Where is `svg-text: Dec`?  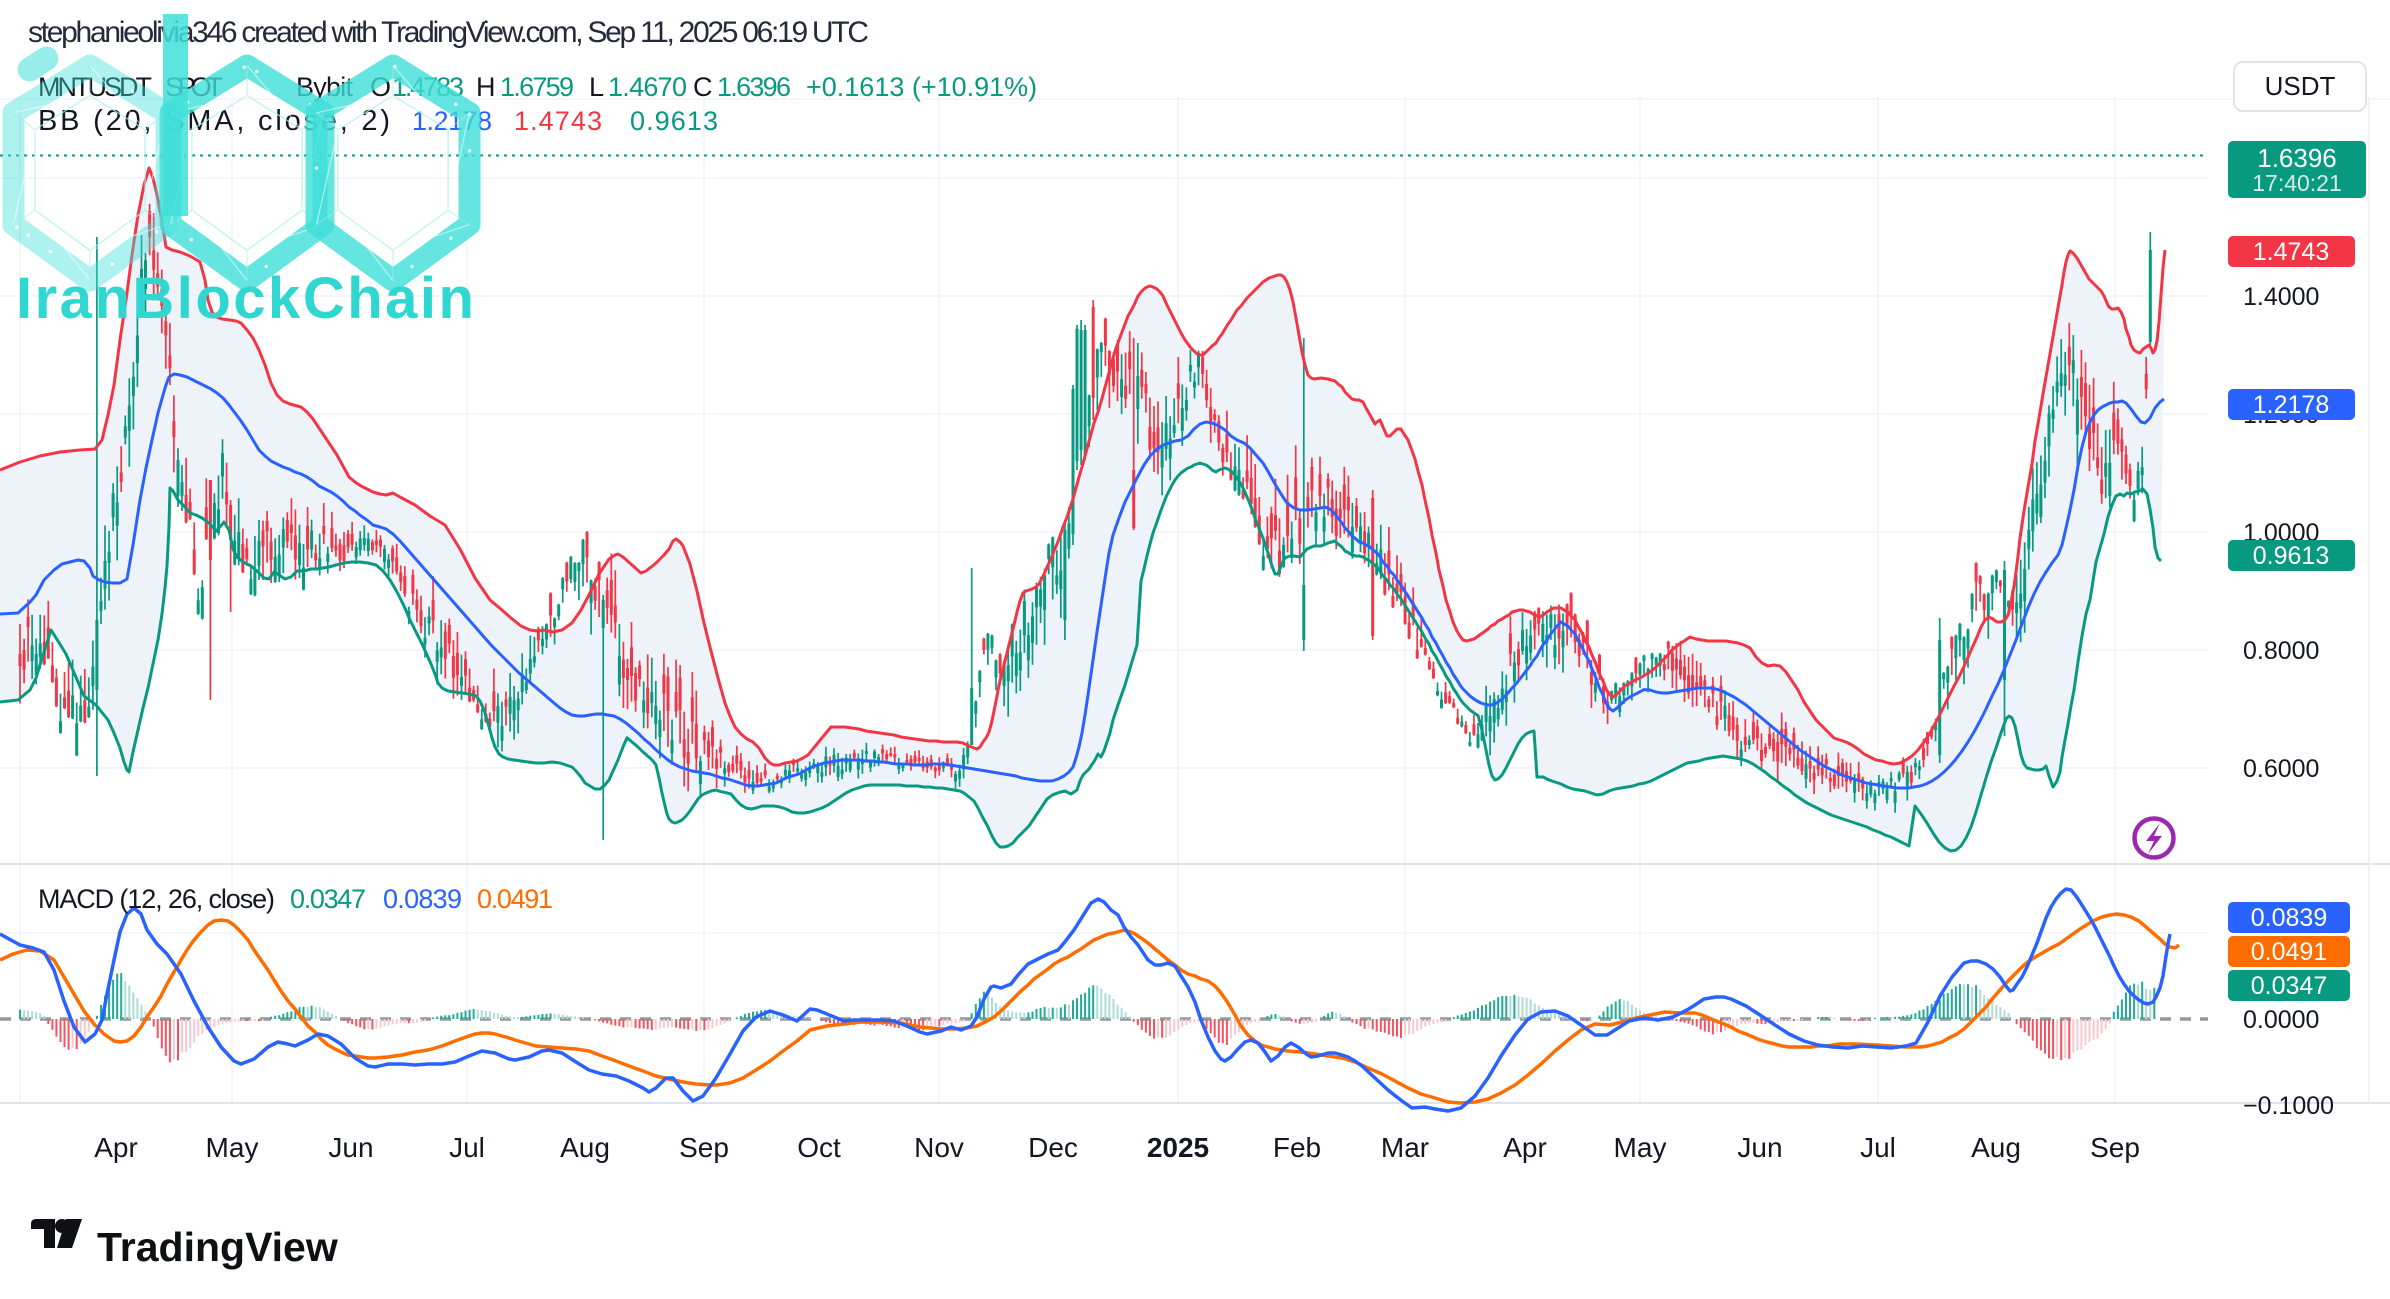
svg-text: Dec is located at coordinates (1053, 1147).